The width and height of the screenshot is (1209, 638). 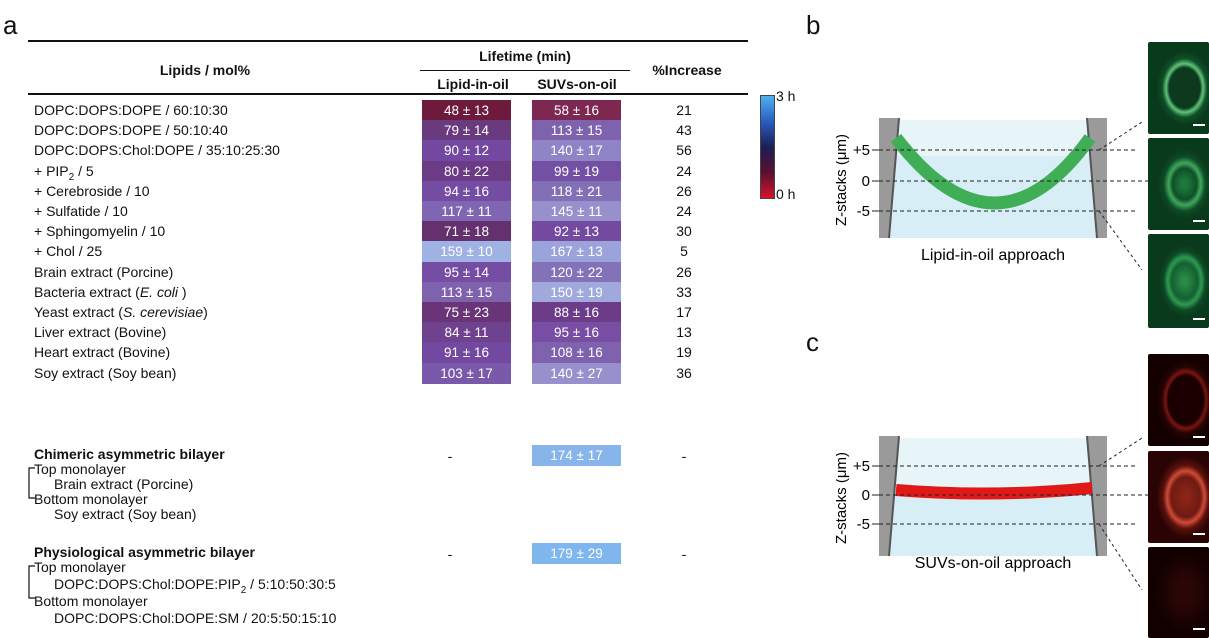 What do you see at coordinates (993, 563) in the screenshot?
I see `caption: SUVs-on-oil approach` at bounding box center [993, 563].